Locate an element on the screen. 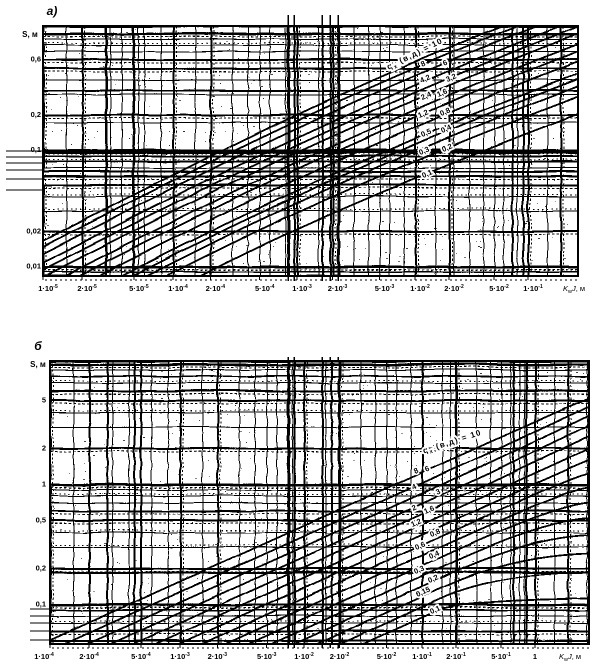  svg-text: 3 is located at coordinates (437, 492).